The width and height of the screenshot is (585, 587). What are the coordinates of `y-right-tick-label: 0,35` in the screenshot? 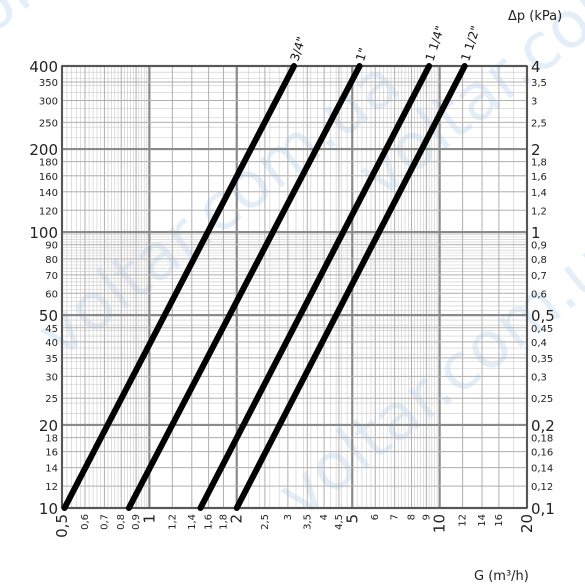 It's located at (542, 359).